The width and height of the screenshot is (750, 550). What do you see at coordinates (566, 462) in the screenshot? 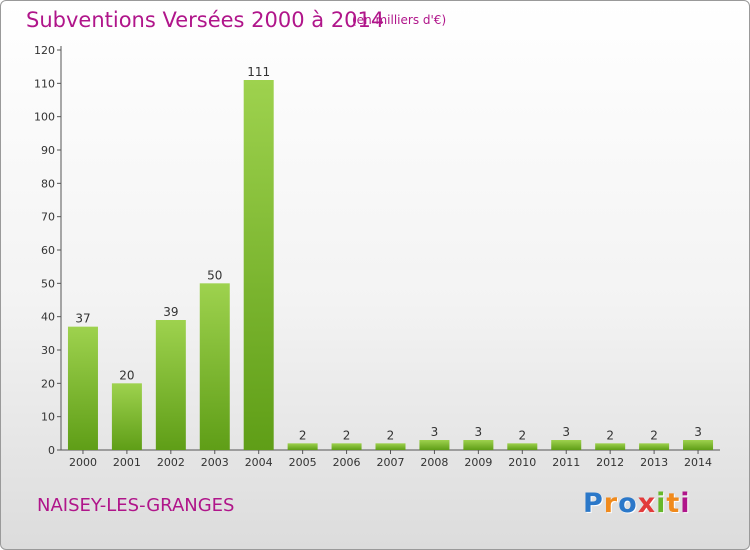
I see `x-tick-label: 2011` at bounding box center [566, 462].